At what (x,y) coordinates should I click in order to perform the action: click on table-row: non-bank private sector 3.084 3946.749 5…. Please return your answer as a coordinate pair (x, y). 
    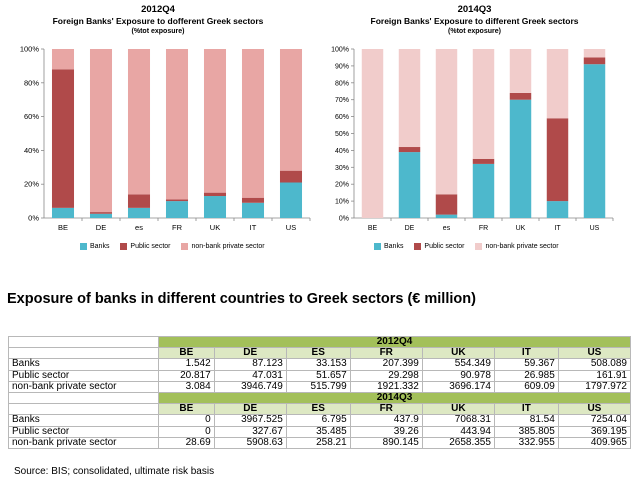
    Looking at the image, I should click on (320, 386).